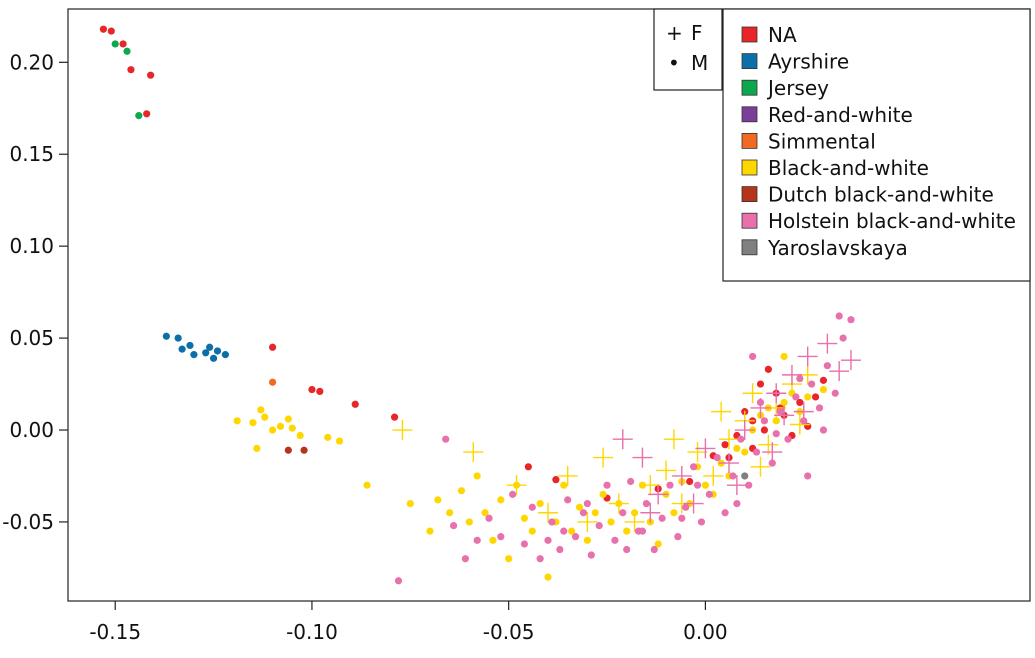  Describe the element at coordinates (840, 115) in the screenshot. I see `legend-label-red-and-white: Red-and-white` at that location.